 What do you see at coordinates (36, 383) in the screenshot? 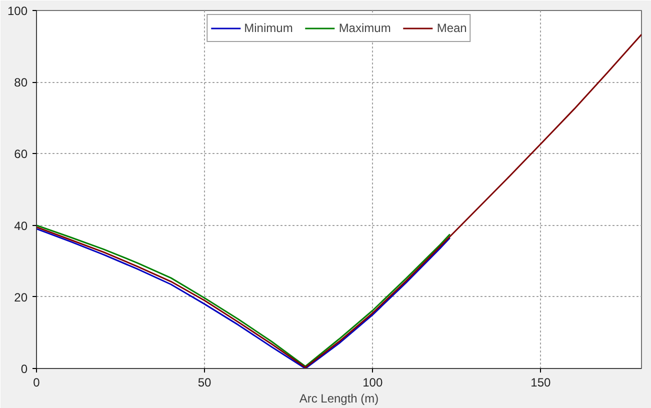
I see `x-tick-label: 0` at bounding box center [36, 383].